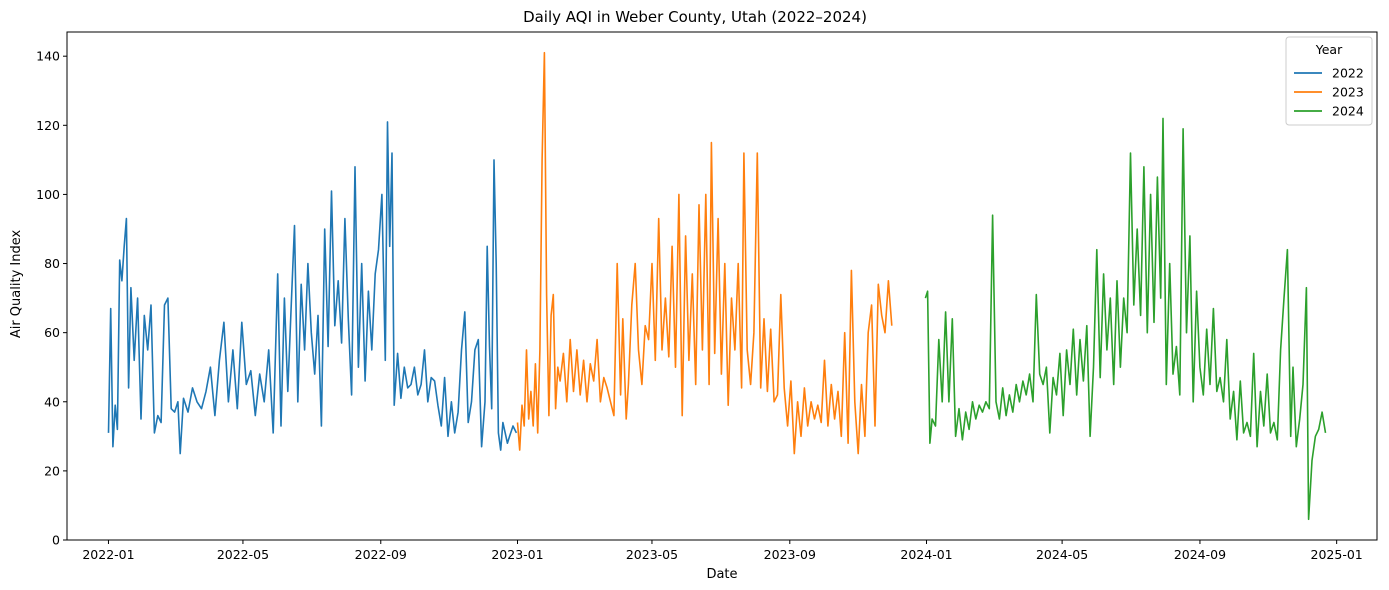 The height and width of the screenshot is (590, 1389). Describe the element at coordinates (52, 470) in the screenshot. I see `y-tick-label: 20` at that location.